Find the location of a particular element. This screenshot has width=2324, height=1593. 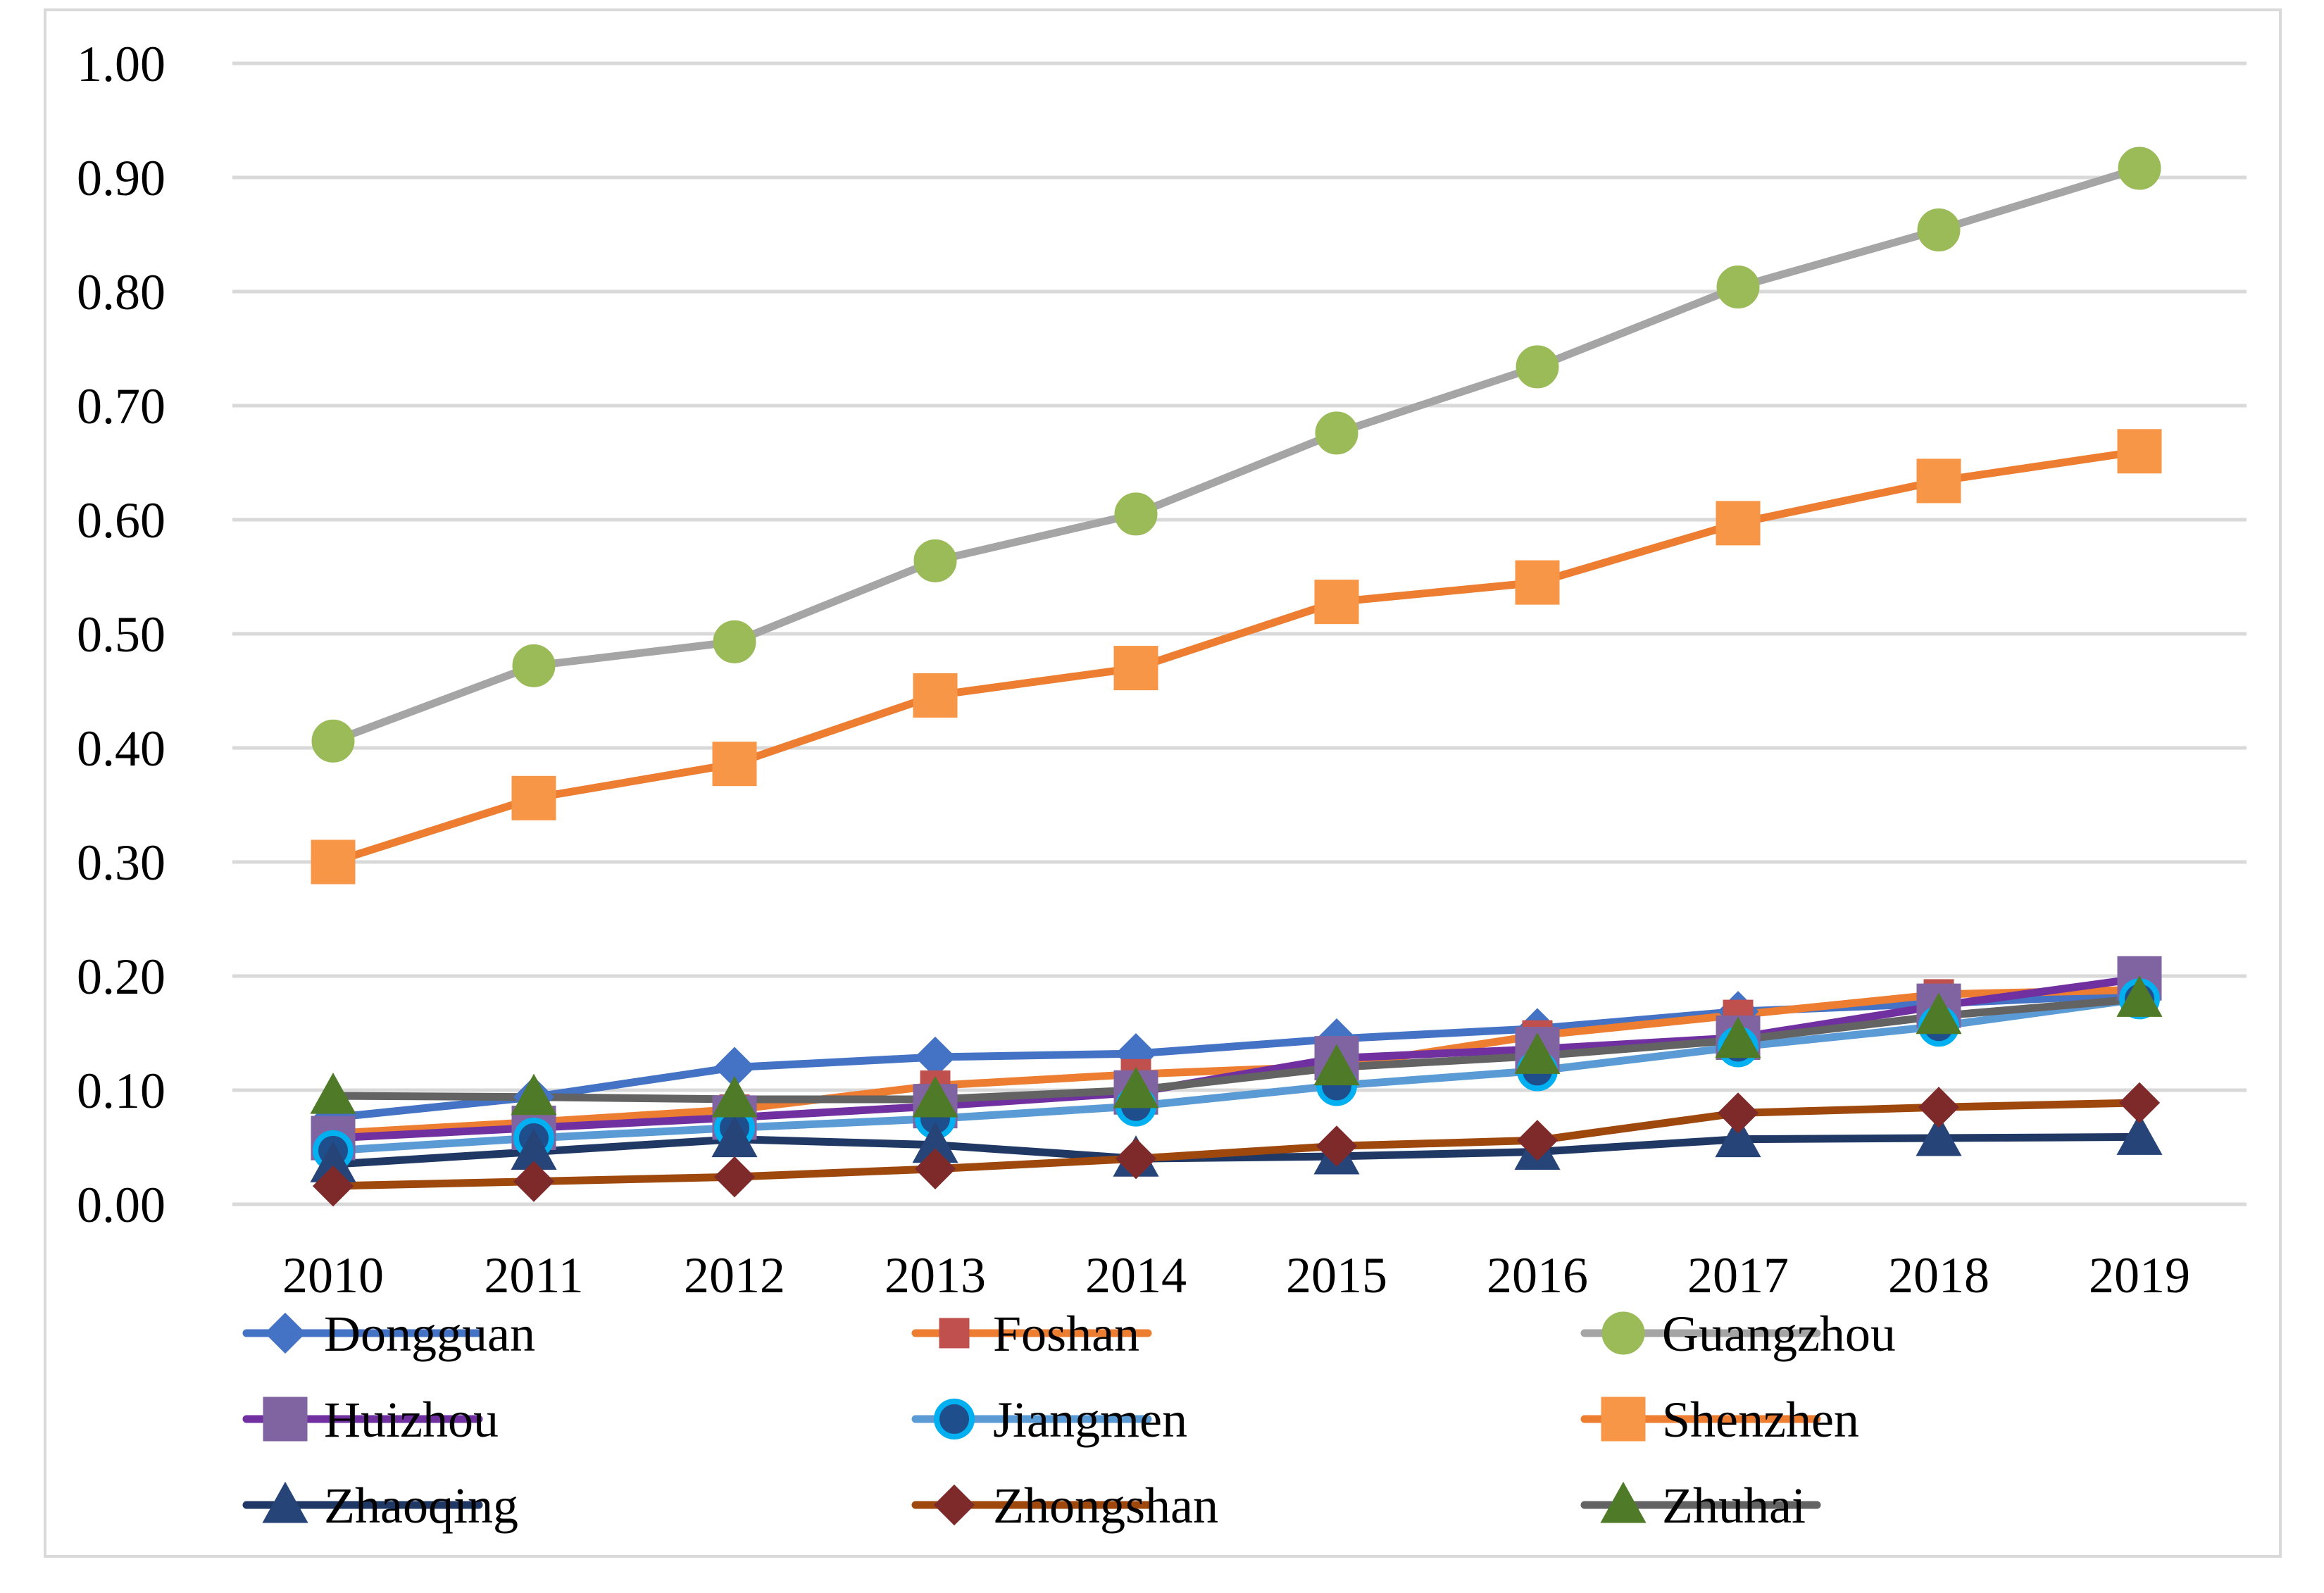

y-tick-label: 0.10 is located at coordinates (121, 1091).